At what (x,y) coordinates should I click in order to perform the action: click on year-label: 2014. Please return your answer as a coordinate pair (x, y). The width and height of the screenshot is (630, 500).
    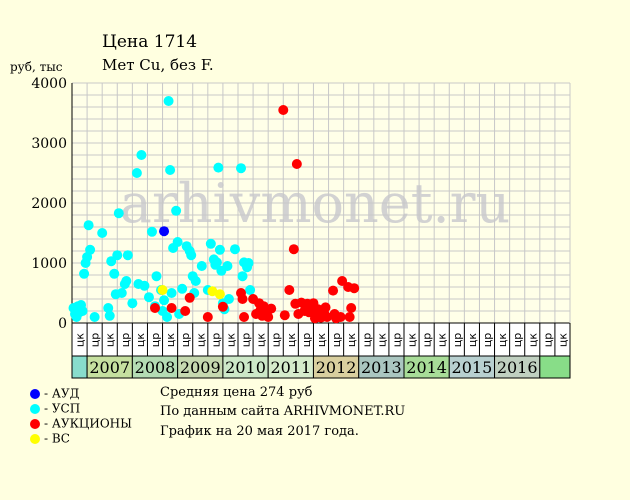
    Looking at the image, I should click on (426, 367).